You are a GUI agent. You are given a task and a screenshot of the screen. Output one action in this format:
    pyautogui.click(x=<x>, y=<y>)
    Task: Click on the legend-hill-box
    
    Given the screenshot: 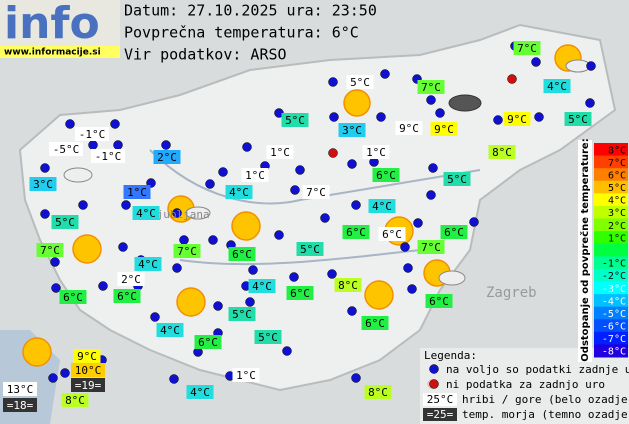 What is the action you would take?
    pyautogui.click(x=440, y=399)
    